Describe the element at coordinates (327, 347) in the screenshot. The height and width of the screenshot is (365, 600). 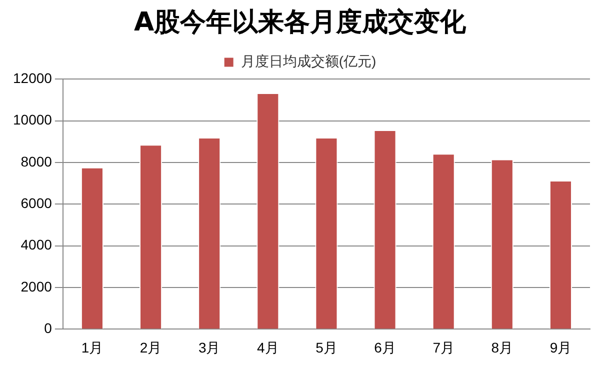
I see `x-tick-label: 5月` at that location.